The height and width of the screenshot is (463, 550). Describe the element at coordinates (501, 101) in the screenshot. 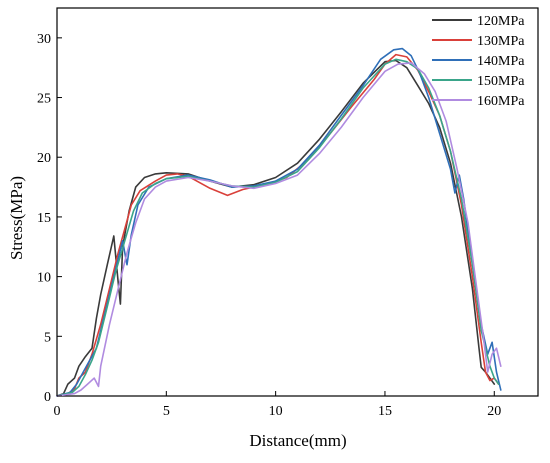

I see `legend-label: 160MPa` at that location.